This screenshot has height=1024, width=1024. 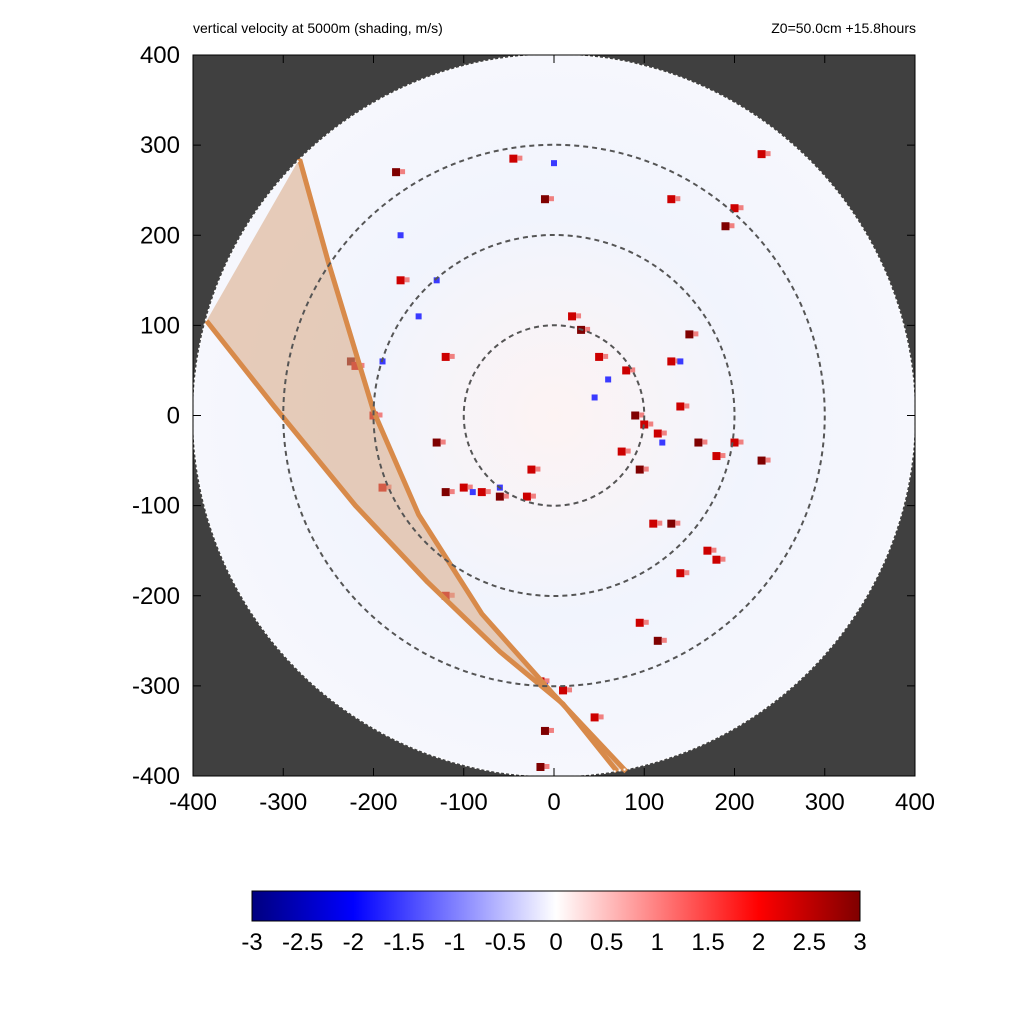 I want to click on colorbar, so click(x=556, y=906).